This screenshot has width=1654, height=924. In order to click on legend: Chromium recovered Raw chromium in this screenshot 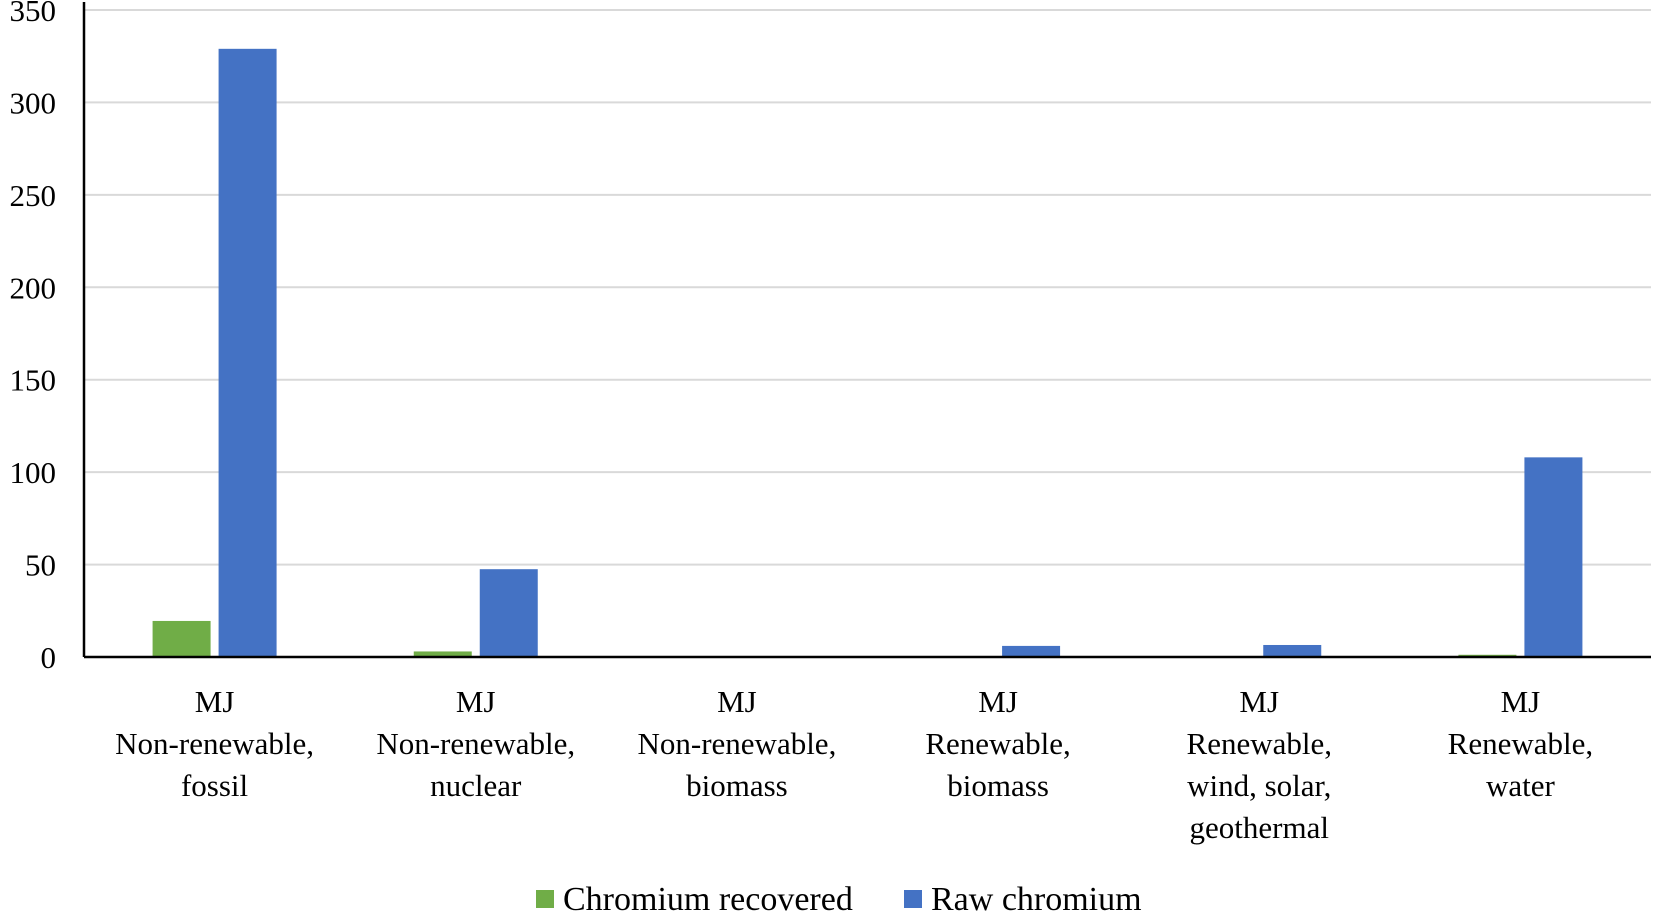, I will do `click(839, 899)`.